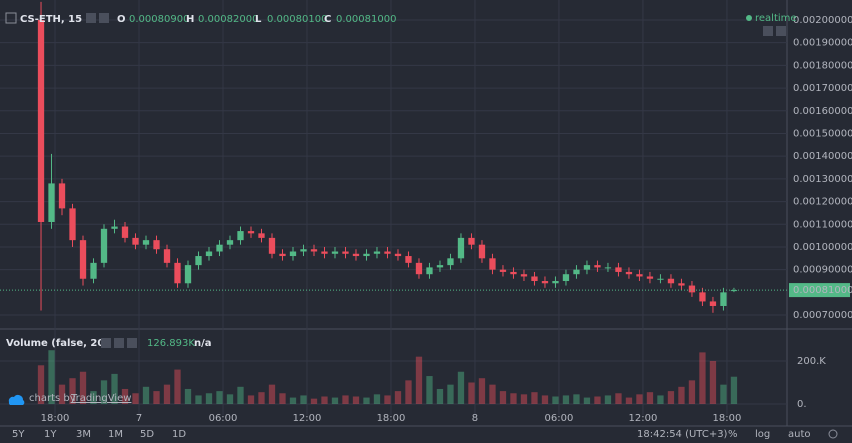 The height and width of the screenshot is (443, 852). Describe the element at coordinates (18, 434) in the screenshot. I see `range-button: 5Y` at that location.